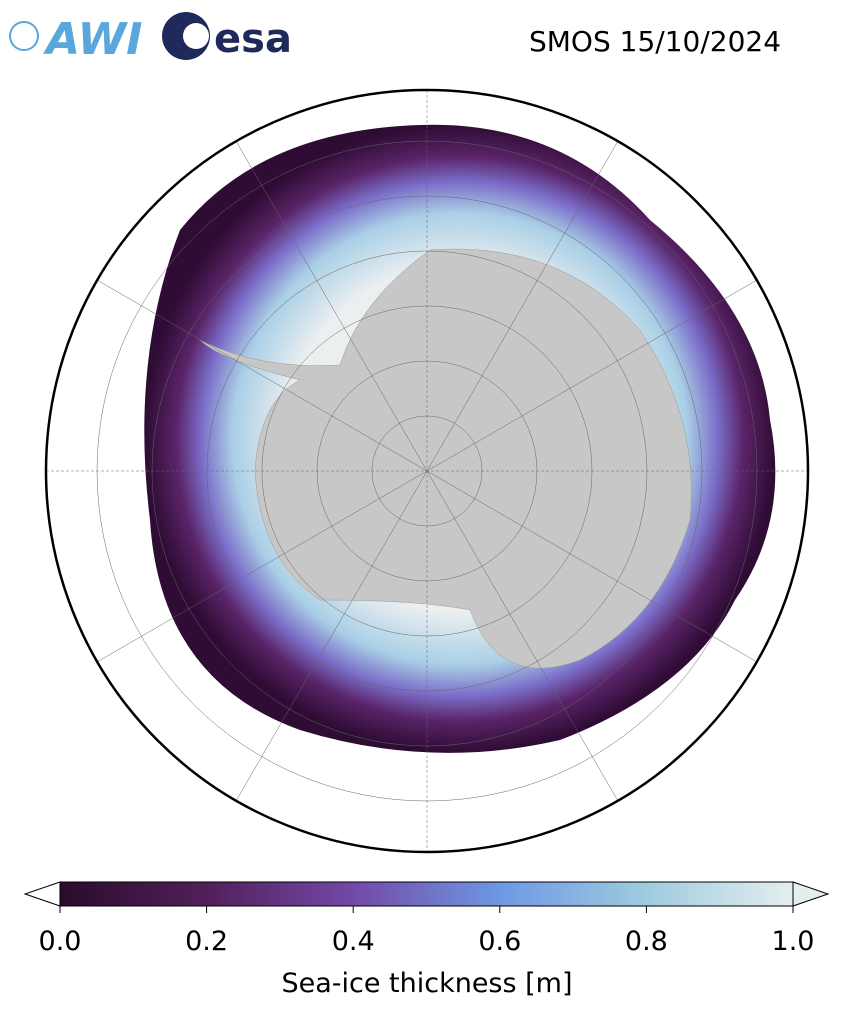 Image resolution: width=854 pixels, height=1030 pixels. What do you see at coordinates (253, 39) in the screenshot?
I see `esa-logo-text: esa` at bounding box center [253, 39].